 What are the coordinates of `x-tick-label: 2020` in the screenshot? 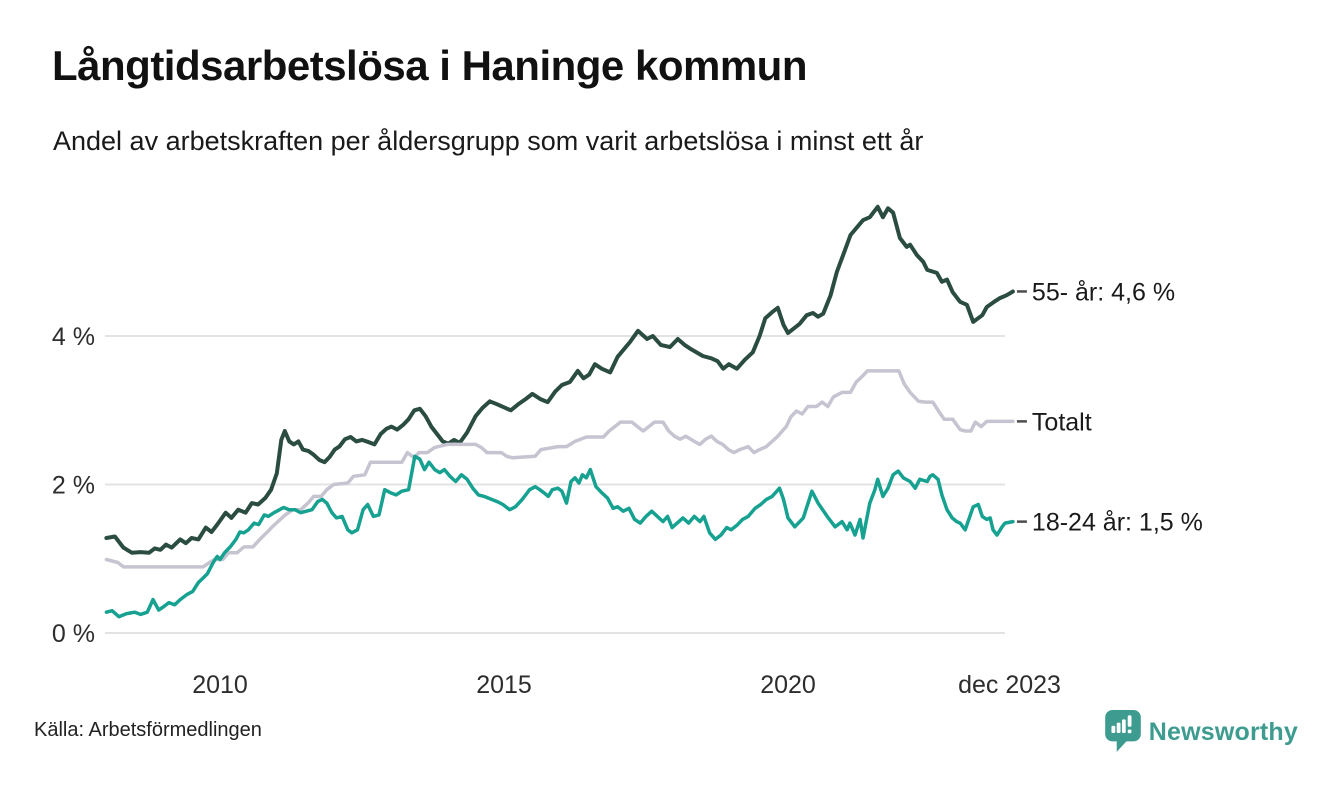 It's located at (788, 685).